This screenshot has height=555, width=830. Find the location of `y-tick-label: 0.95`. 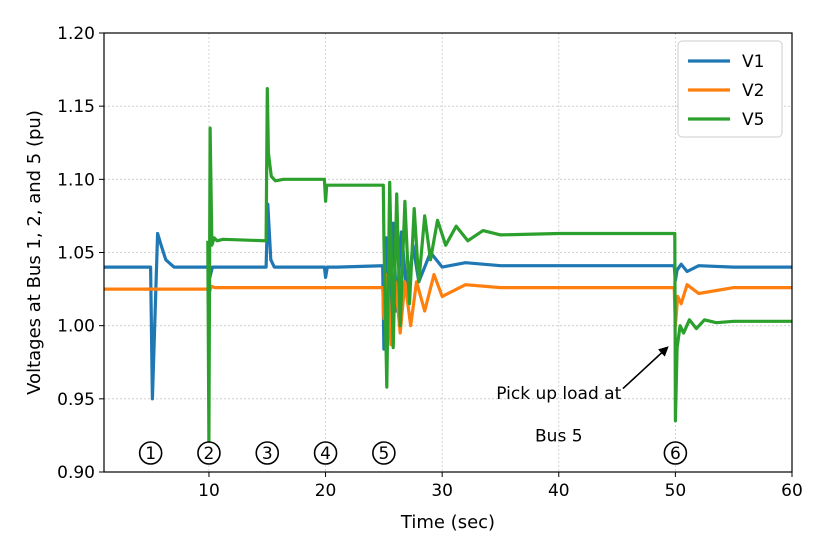

y-tick-label: 0.95 is located at coordinates (76, 400).